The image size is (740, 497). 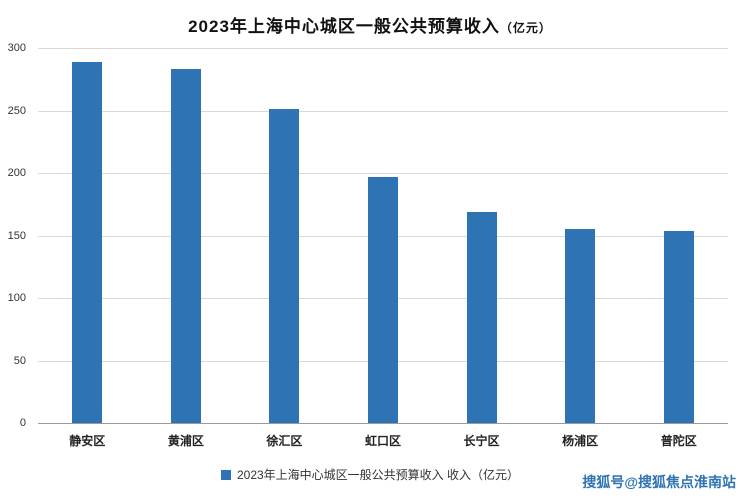 I want to click on y-axis: 0 50 100 150 200 250 300, so click(x=16, y=235).